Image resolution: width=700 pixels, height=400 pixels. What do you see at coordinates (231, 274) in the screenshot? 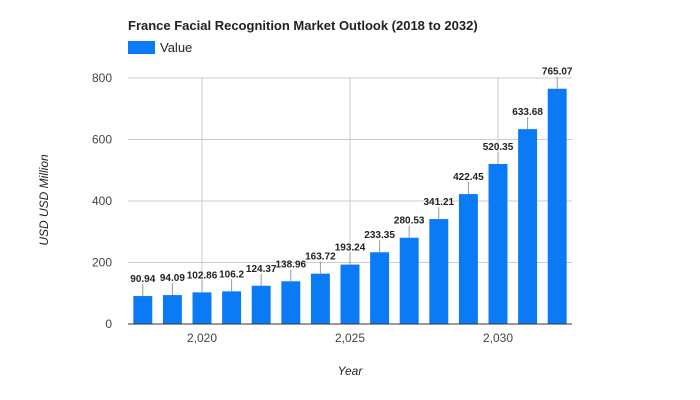
I see `data-label: 106.2` at bounding box center [231, 274].